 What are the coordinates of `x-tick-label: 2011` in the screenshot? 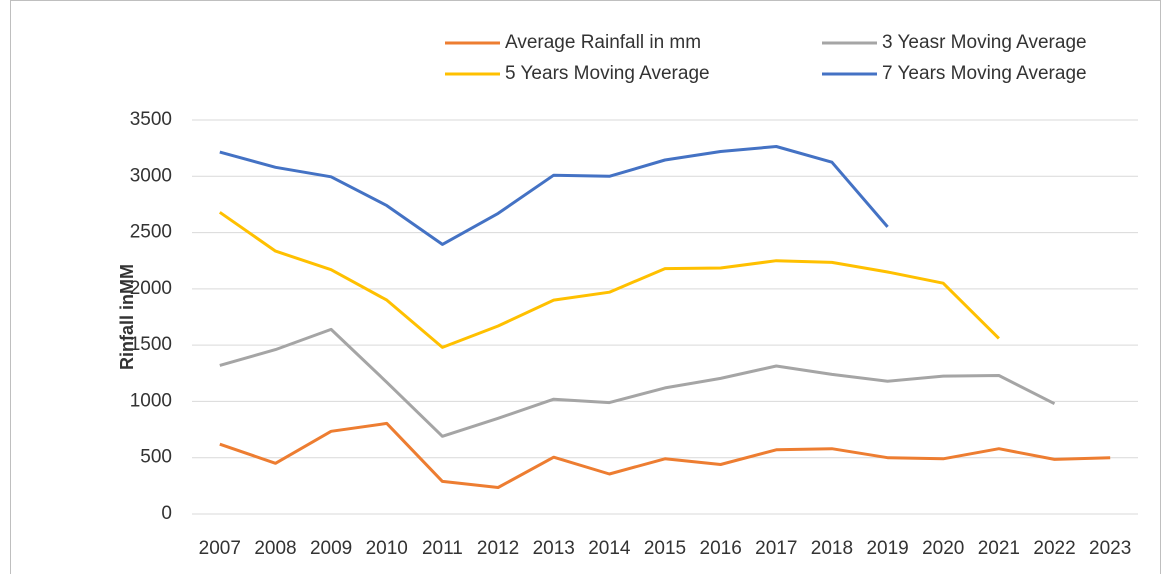 It's located at (442, 548).